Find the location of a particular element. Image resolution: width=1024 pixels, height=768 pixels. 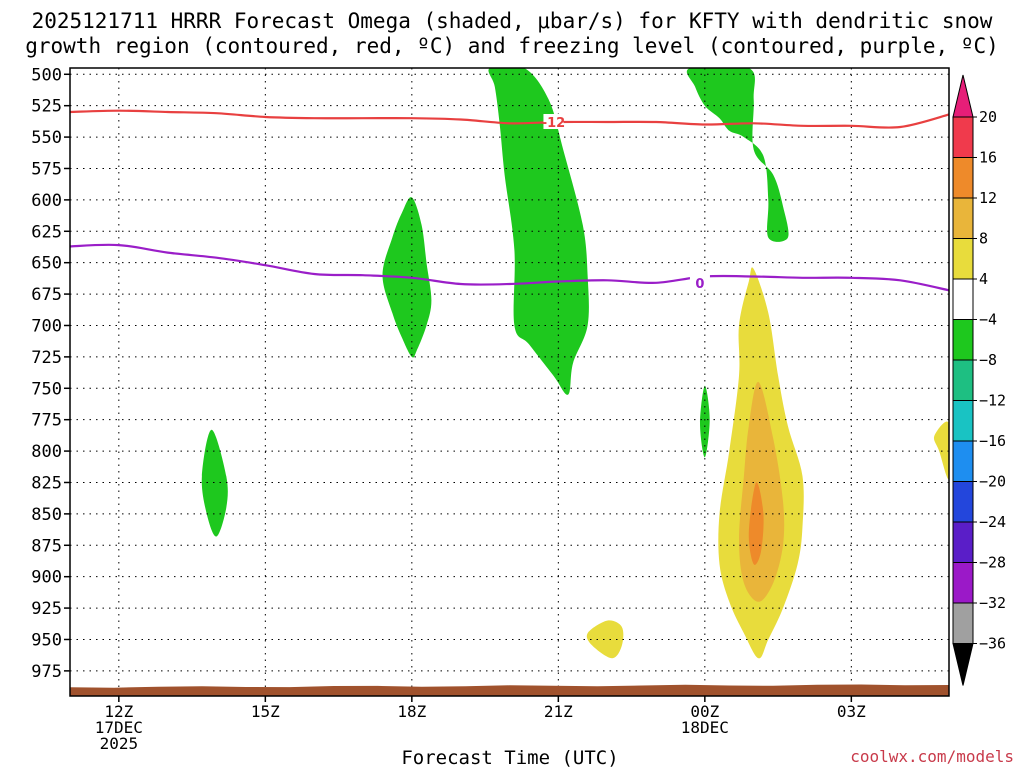

y-tick-label: 550 is located at coordinates (46, 138).